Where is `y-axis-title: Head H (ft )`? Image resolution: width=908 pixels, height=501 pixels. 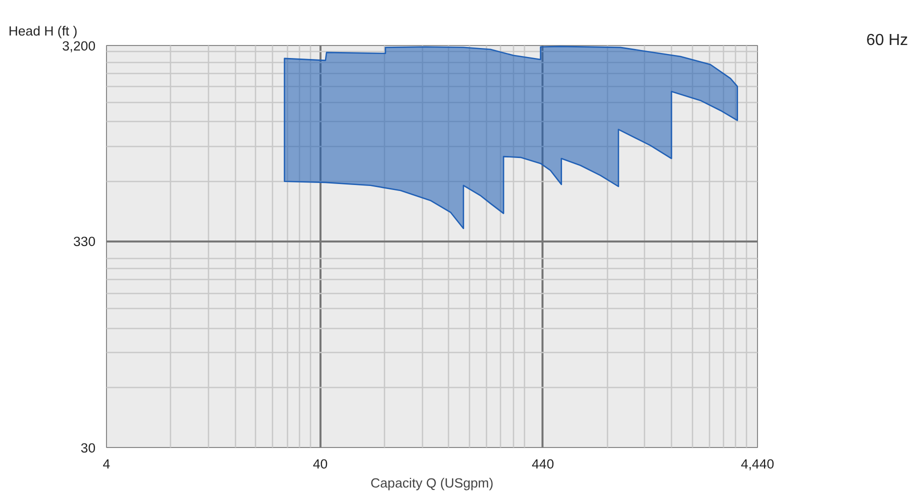
y-axis-title: Head H (ft ) is located at coordinates (43, 31).